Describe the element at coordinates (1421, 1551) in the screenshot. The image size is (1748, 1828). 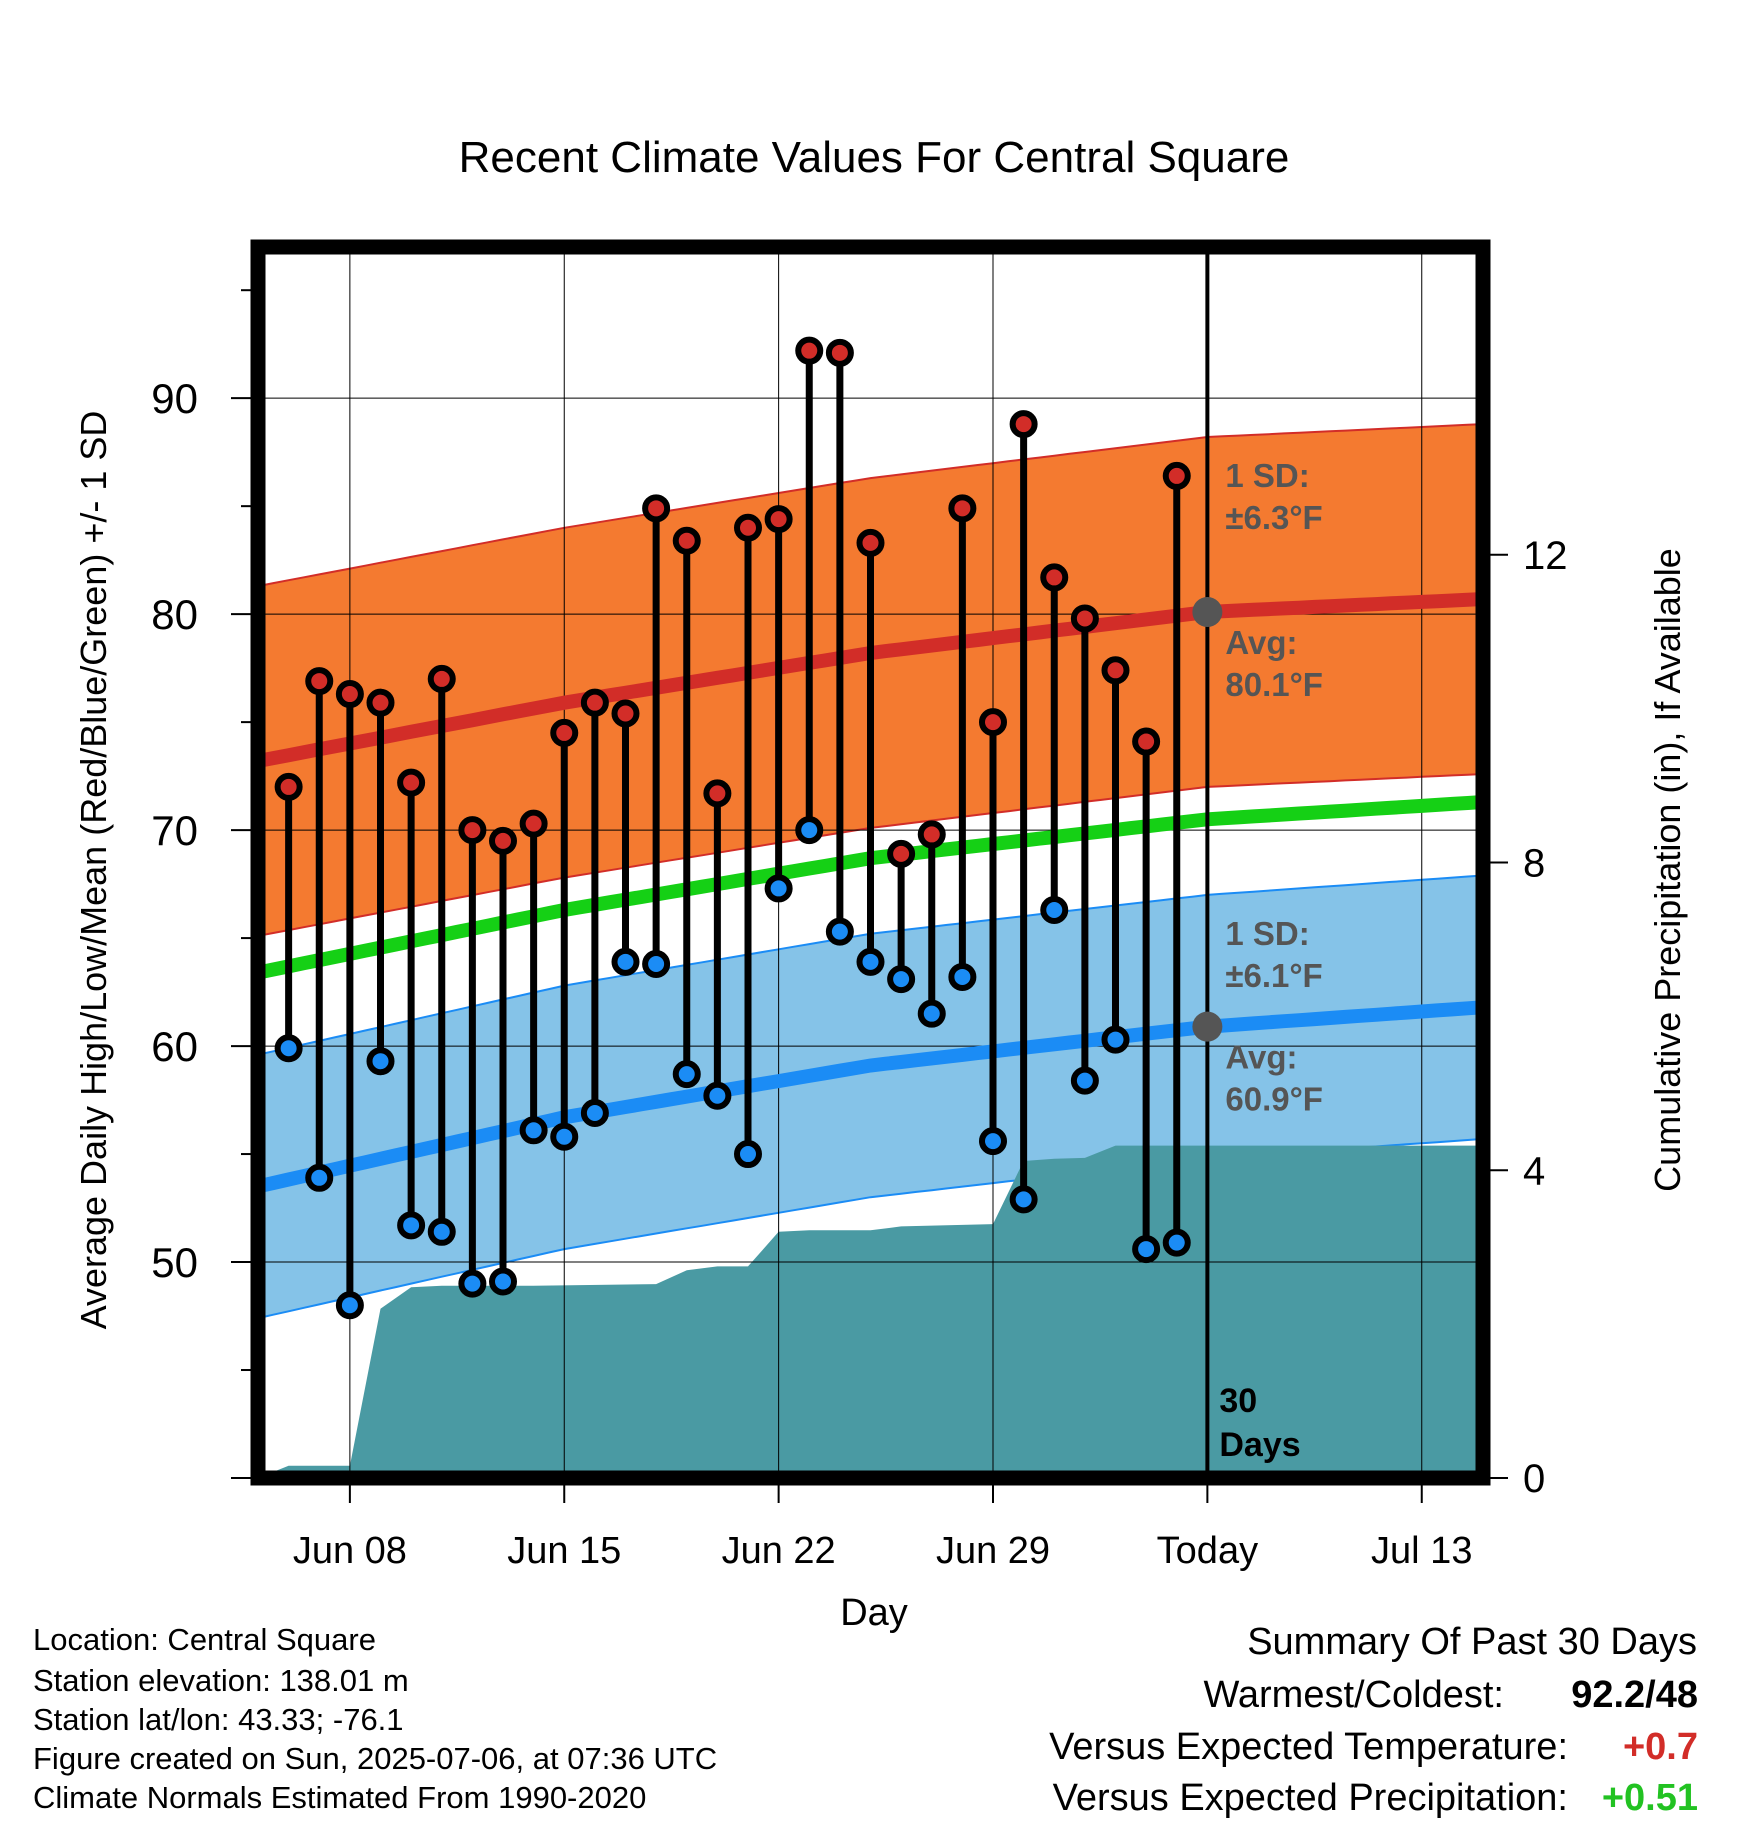
I see `x-tick-label: Jul 13` at that location.